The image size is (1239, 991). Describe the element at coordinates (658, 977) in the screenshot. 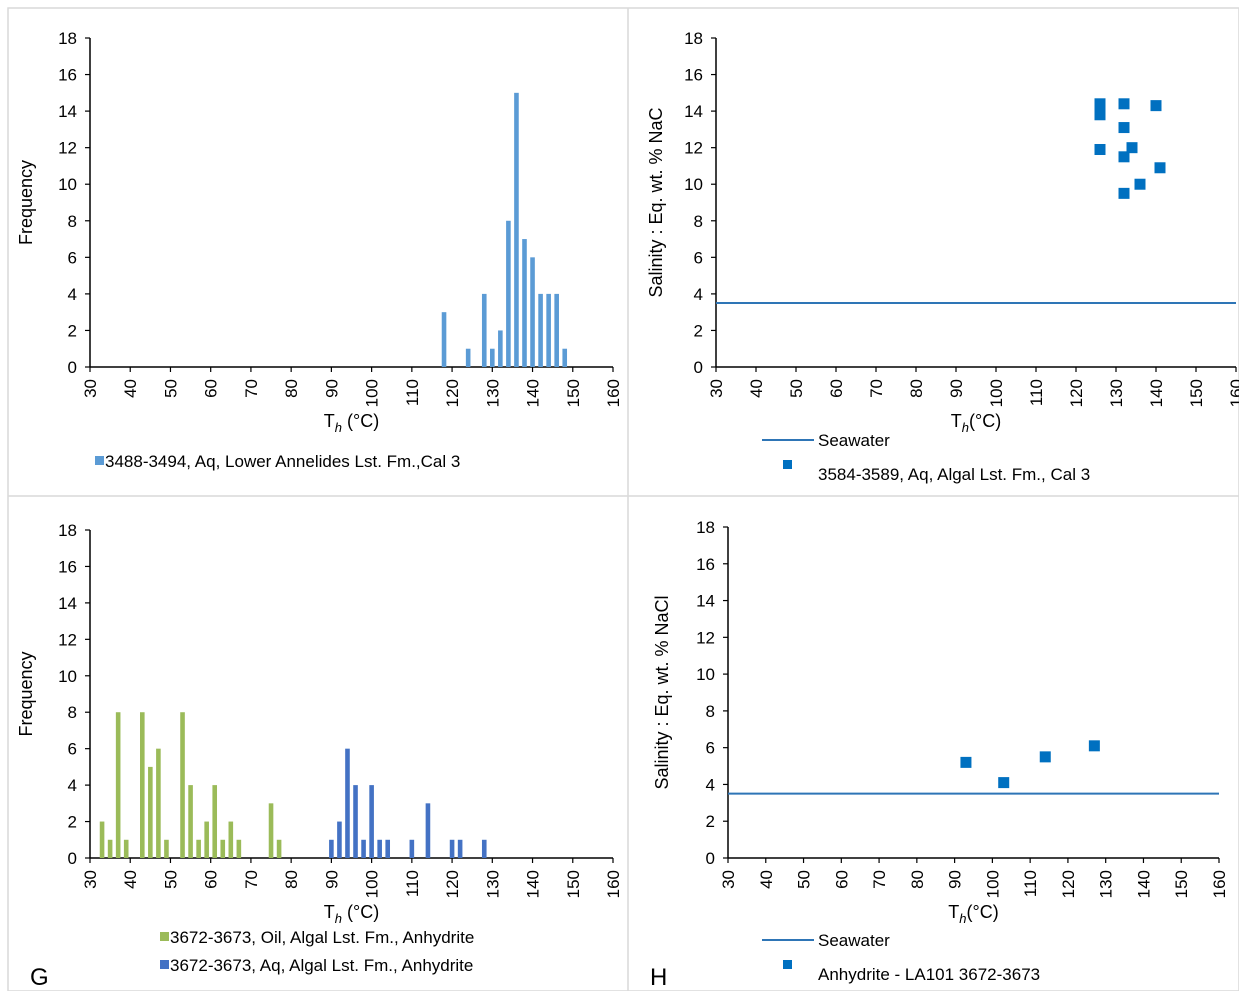

I see `panel-label-h: H` at that location.